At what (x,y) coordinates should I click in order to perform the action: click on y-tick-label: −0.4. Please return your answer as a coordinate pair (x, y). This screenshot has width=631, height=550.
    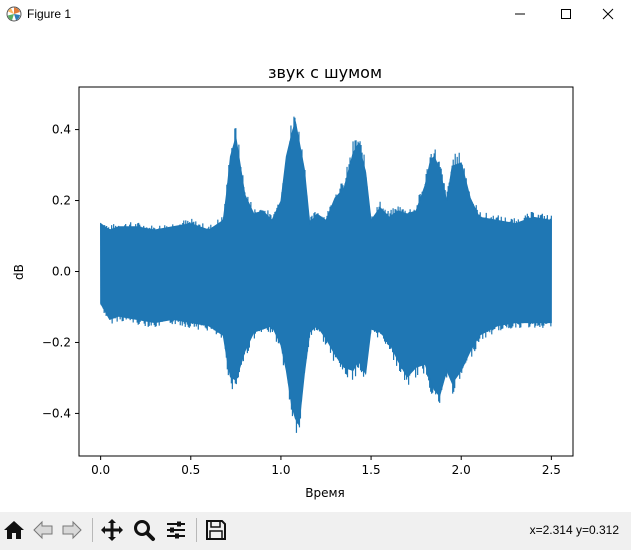
    Looking at the image, I should click on (56, 413).